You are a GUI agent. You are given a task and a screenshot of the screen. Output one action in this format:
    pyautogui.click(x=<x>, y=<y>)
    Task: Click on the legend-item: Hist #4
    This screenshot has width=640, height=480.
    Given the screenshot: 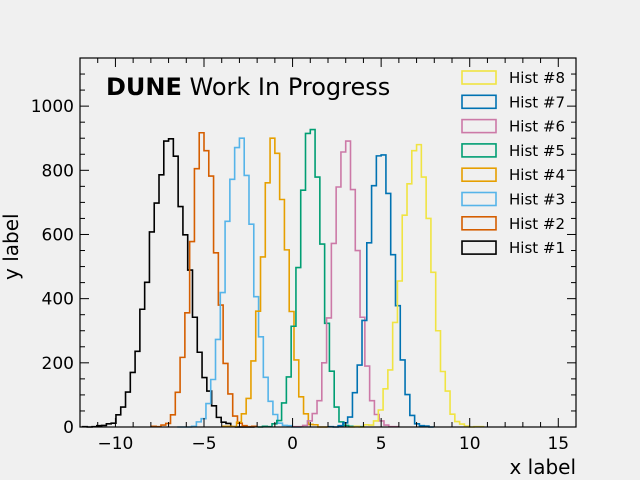 What is the action you would take?
    pyautogui.click(x=513, y=175)
    